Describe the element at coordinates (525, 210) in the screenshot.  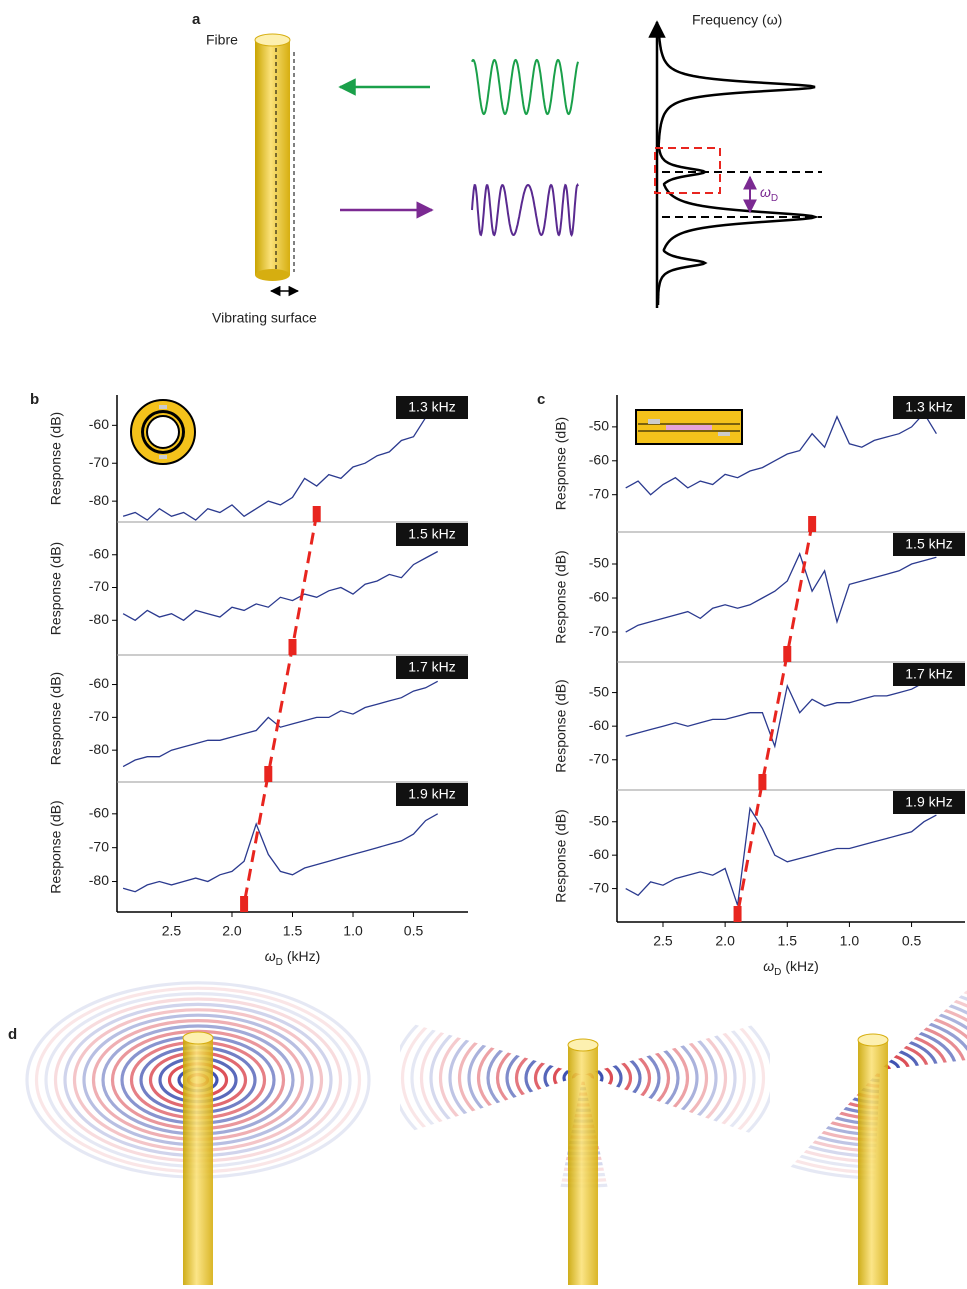
I see `purple-wave` at that location.